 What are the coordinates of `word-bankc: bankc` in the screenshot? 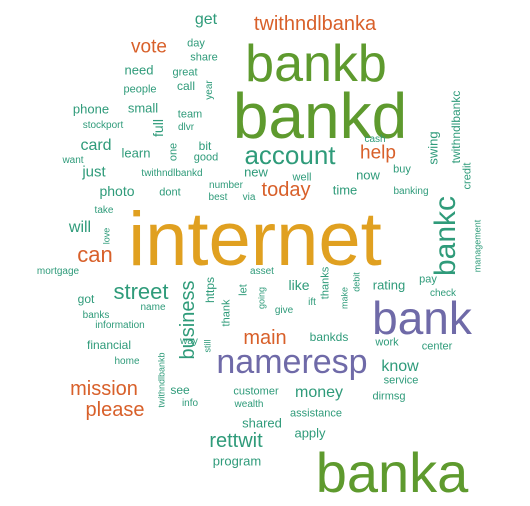 It's located at (445, 236).